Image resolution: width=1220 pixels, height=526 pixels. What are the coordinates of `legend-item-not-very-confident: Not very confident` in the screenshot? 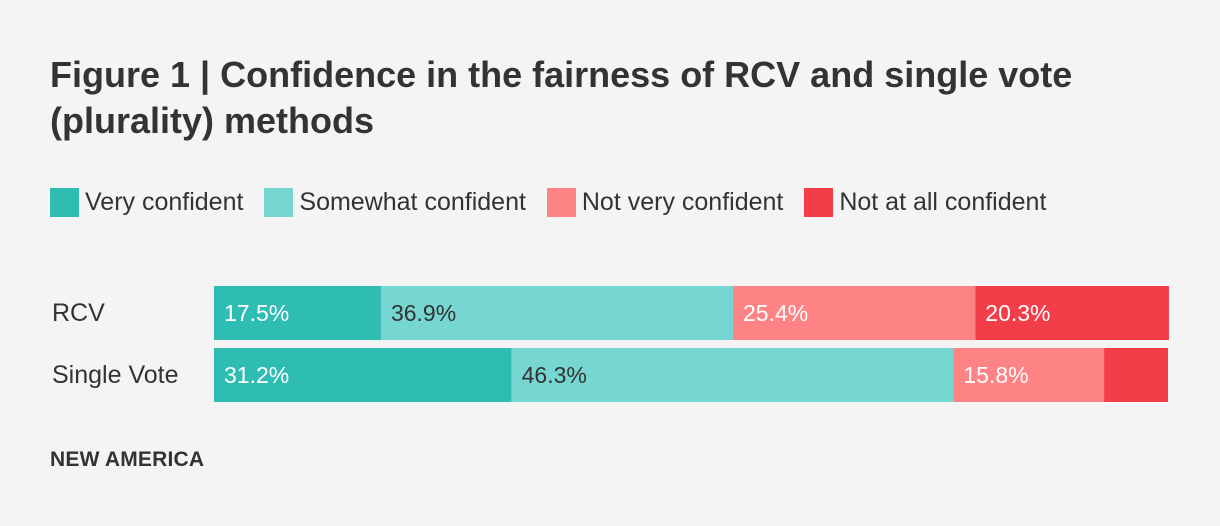 It's located at (665, 202).